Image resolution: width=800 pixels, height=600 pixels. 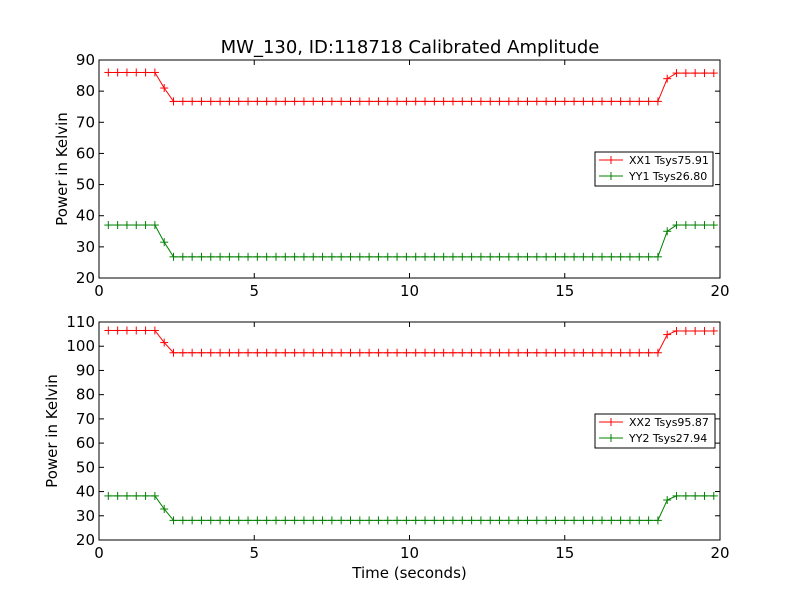 I want to click on bottom-y-tick-label: 100, so click(x=80, y=346).